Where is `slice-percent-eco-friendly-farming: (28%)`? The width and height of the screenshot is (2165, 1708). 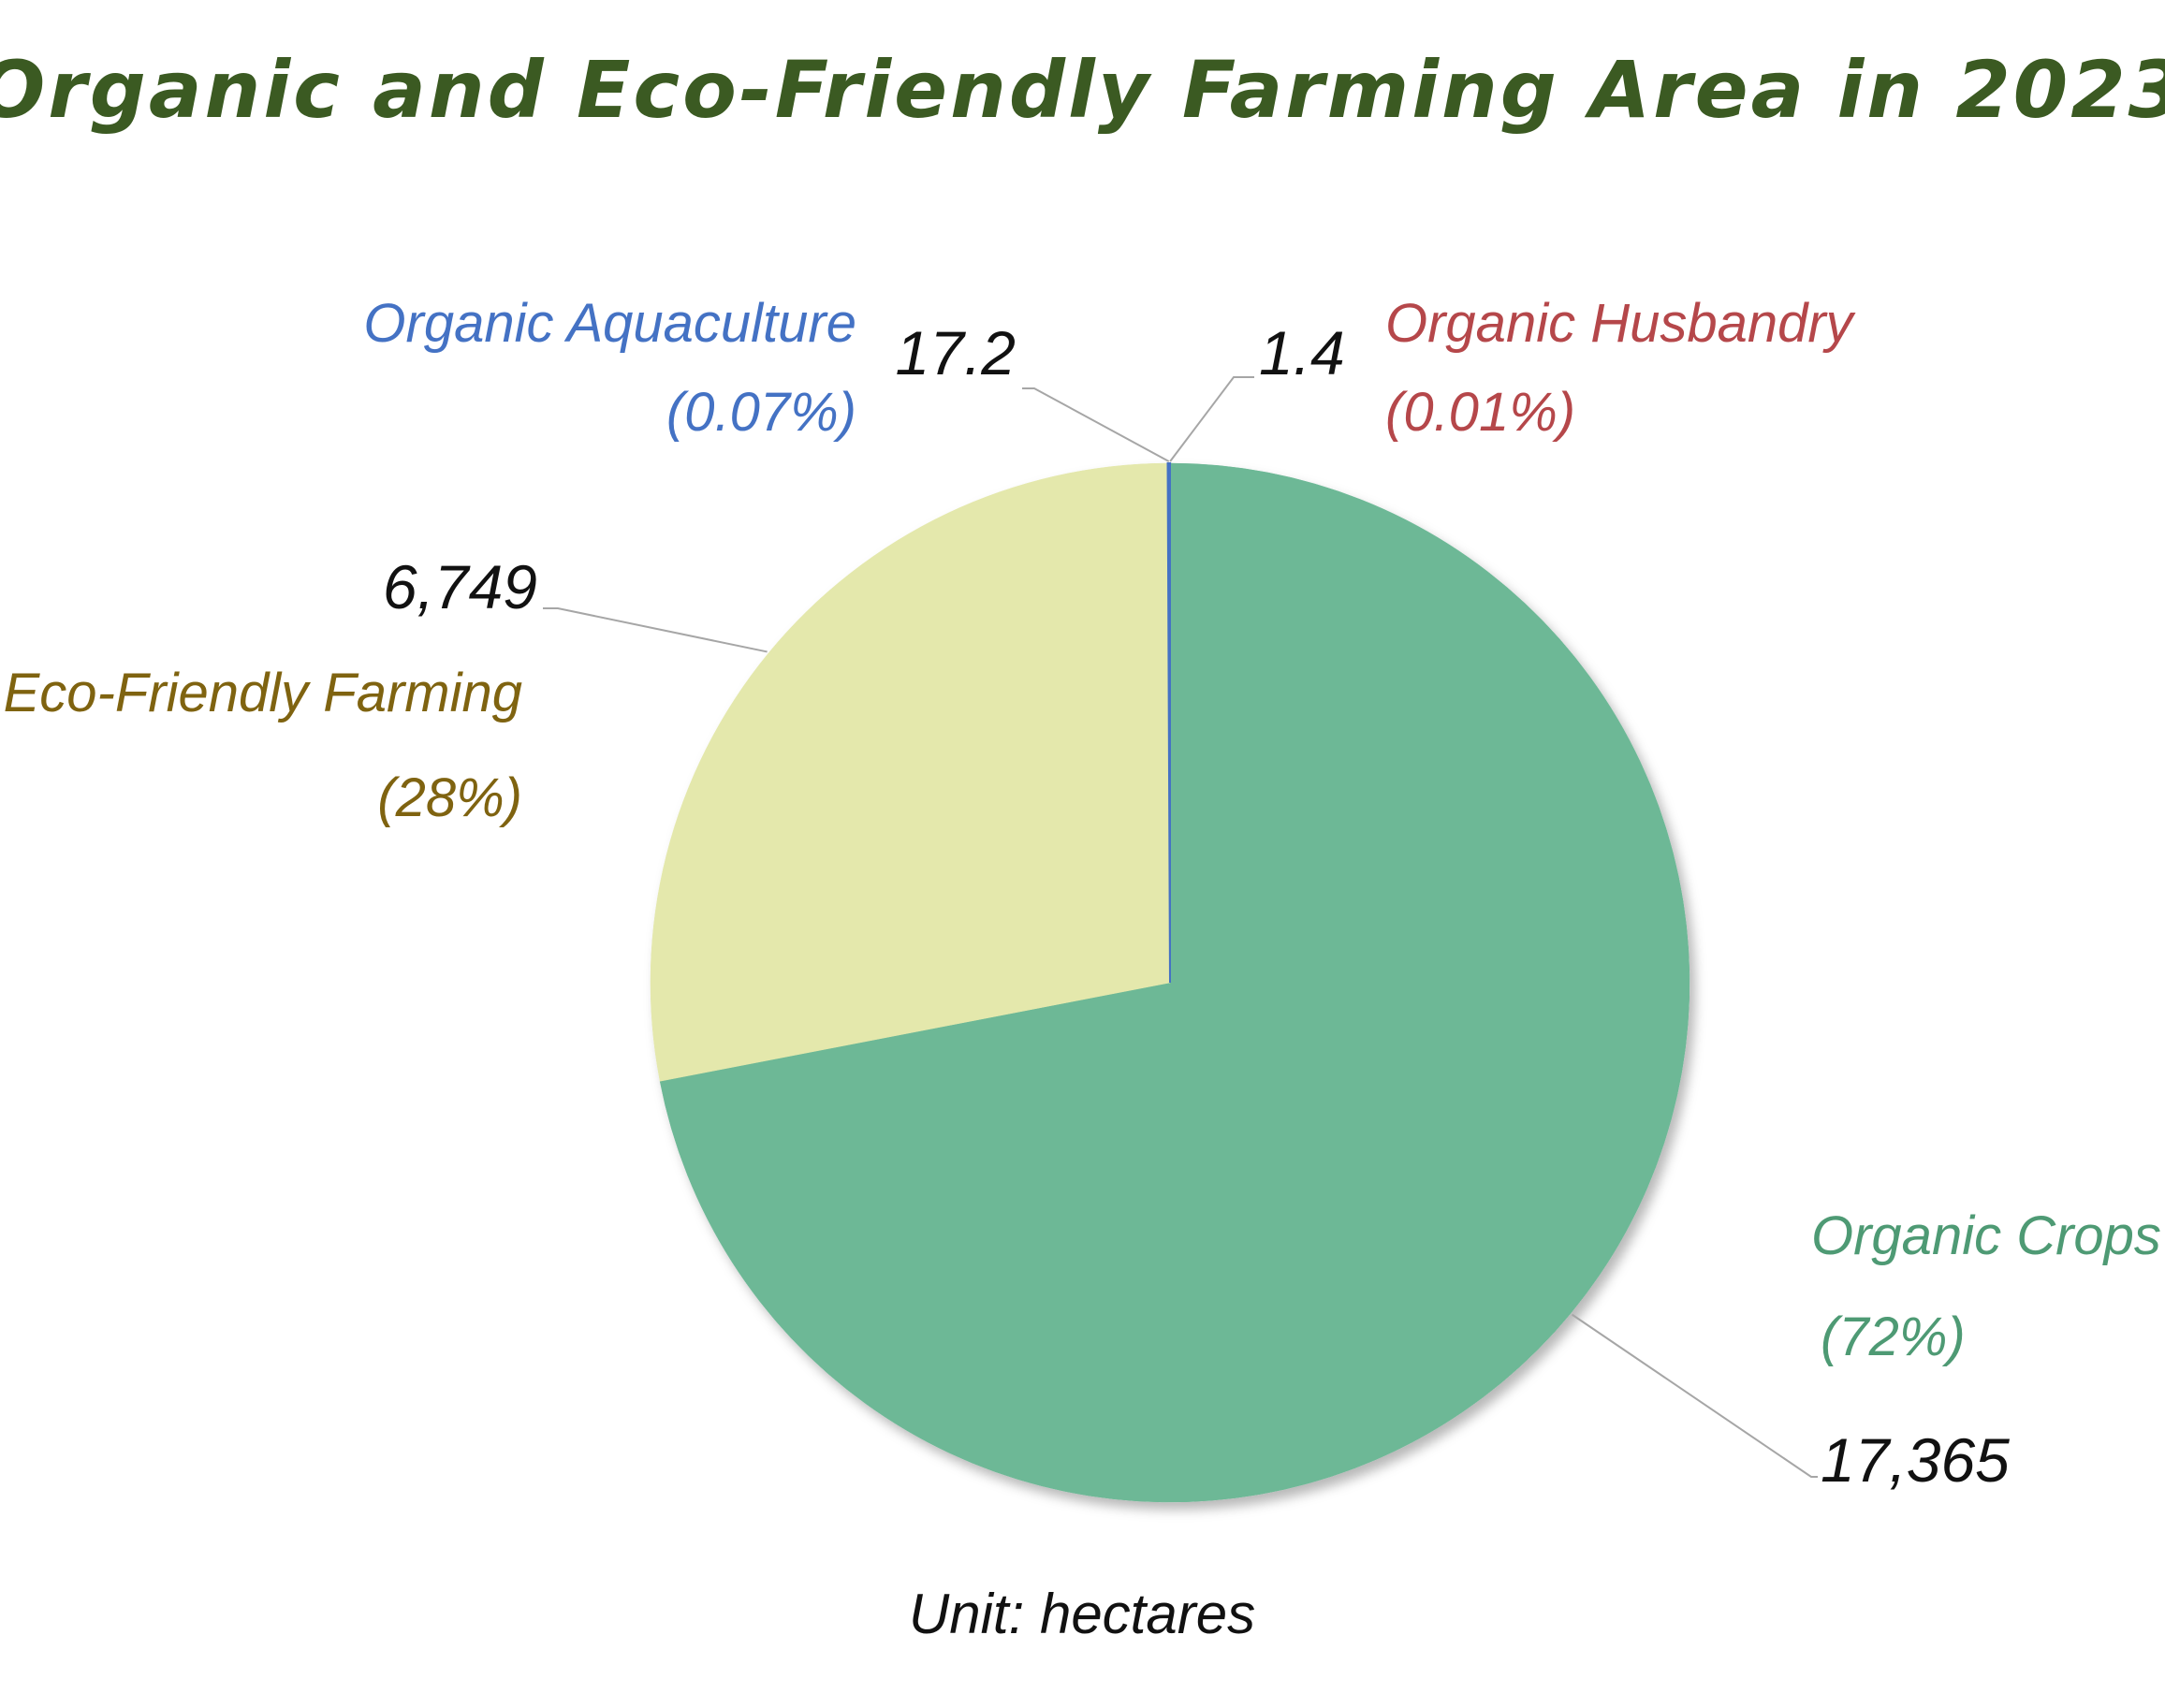 slice-percent-eco-friendly-farming: (28%) is located at coordinates (449, 797).